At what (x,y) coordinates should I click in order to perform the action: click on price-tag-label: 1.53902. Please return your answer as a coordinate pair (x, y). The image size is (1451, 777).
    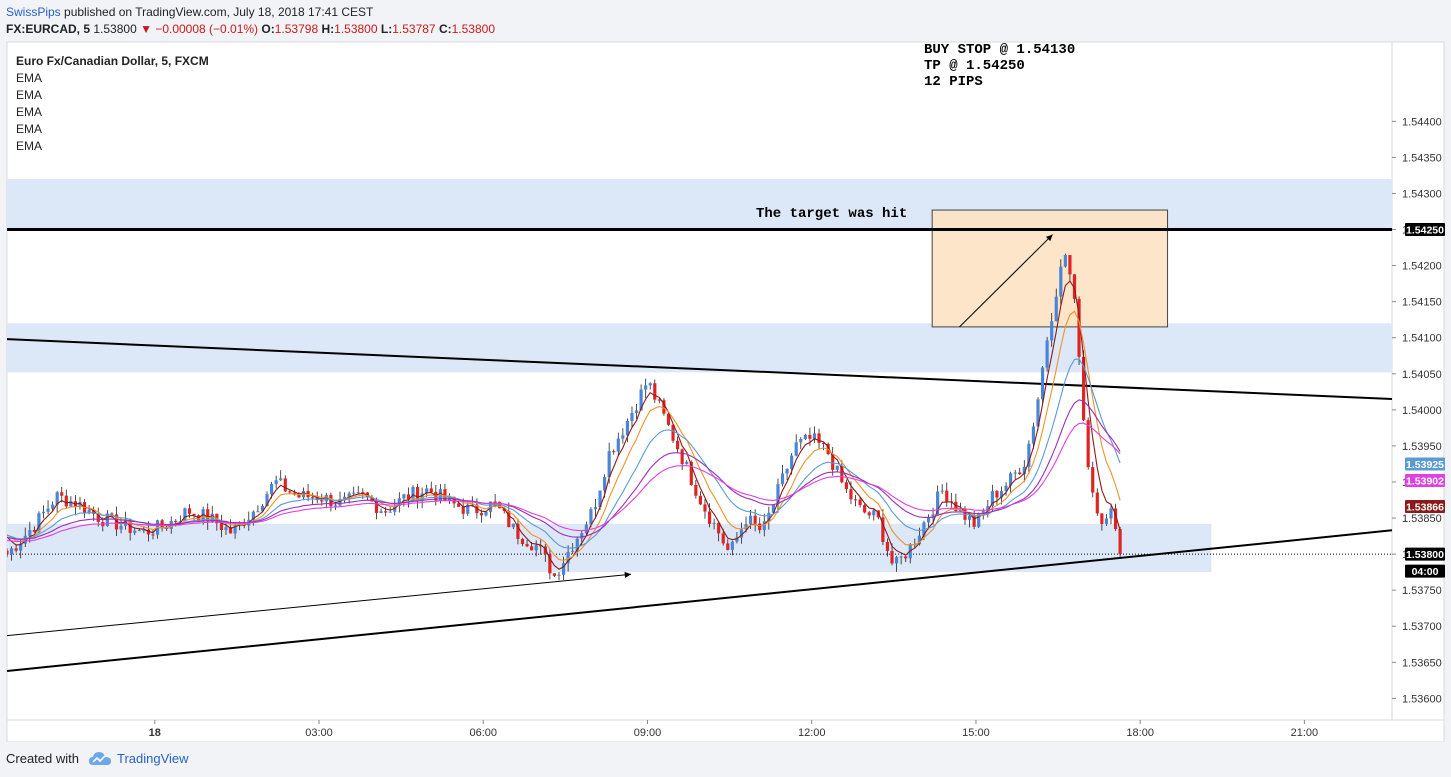
    Looking at the image, I should click on (1425, 482).